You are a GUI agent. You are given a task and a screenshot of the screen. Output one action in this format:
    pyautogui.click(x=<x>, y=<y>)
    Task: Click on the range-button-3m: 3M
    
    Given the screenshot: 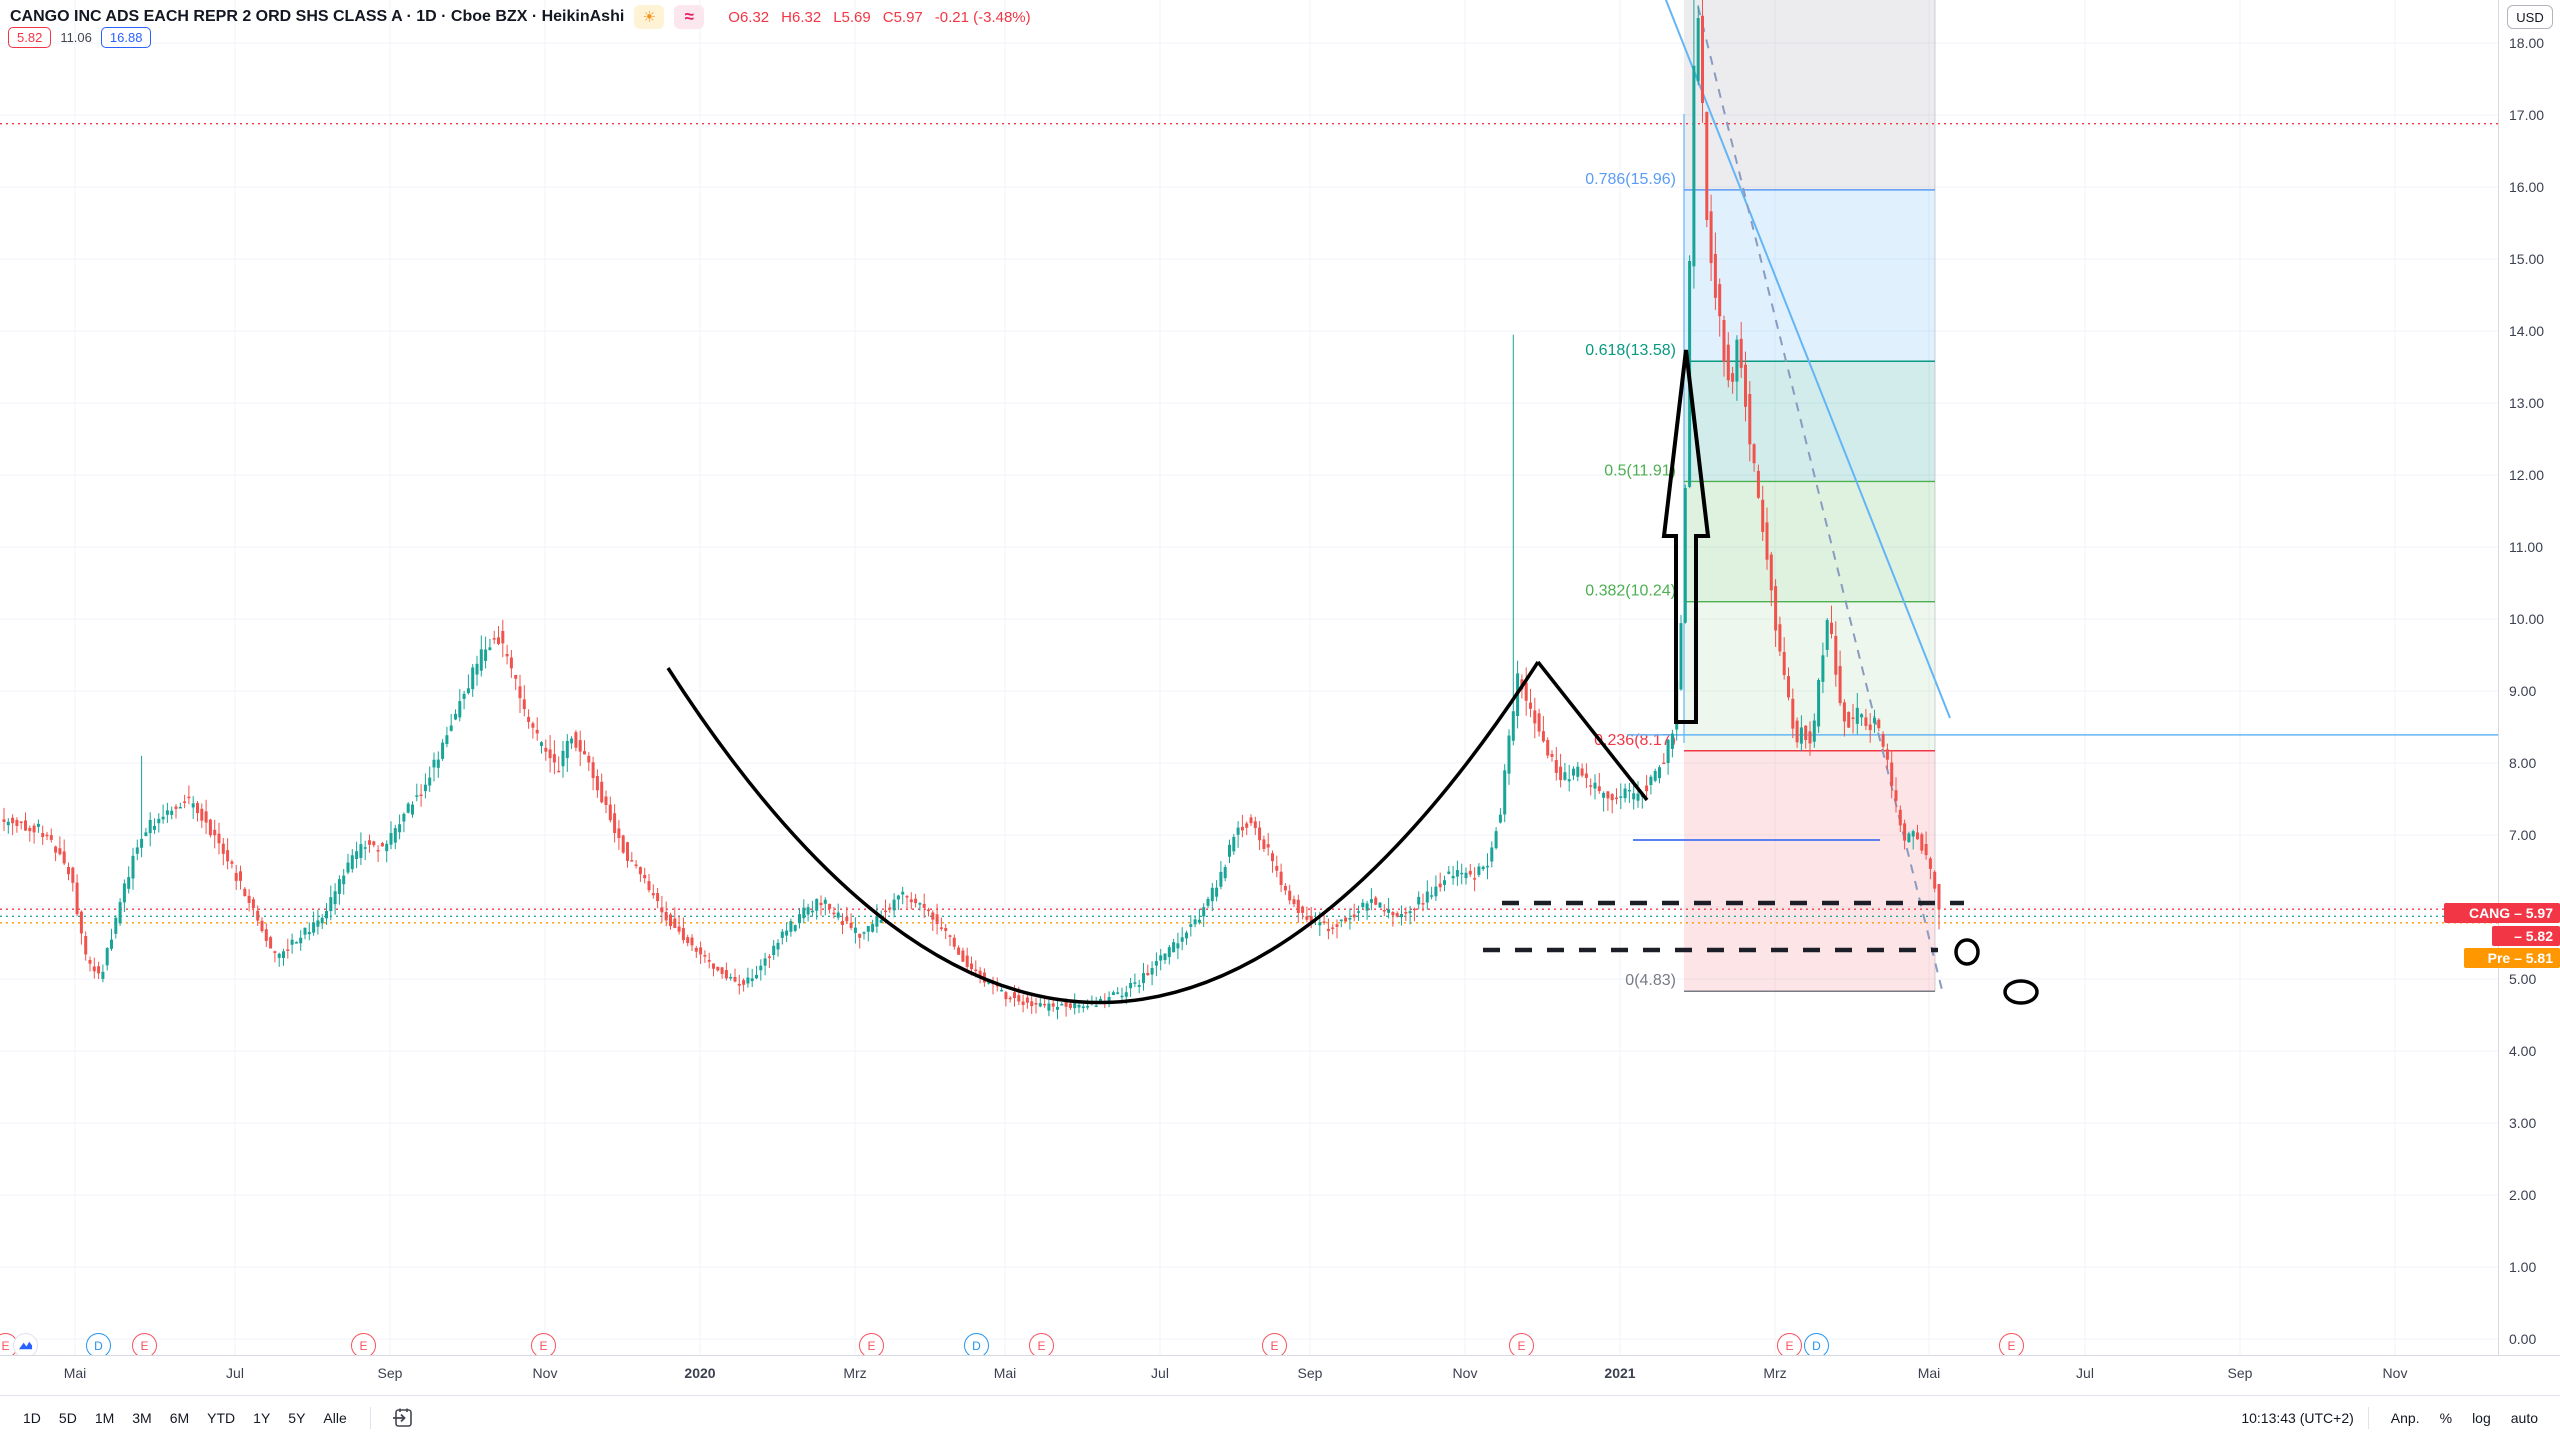 What is the action you would take?
    pyautogui.click(x=141, y=1418)
    